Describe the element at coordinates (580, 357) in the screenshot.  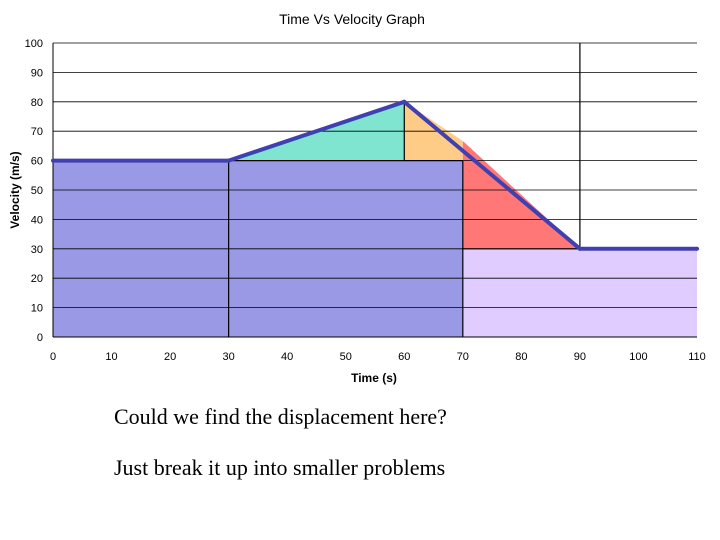
I see `x-tick-label-90: 90` at that location.